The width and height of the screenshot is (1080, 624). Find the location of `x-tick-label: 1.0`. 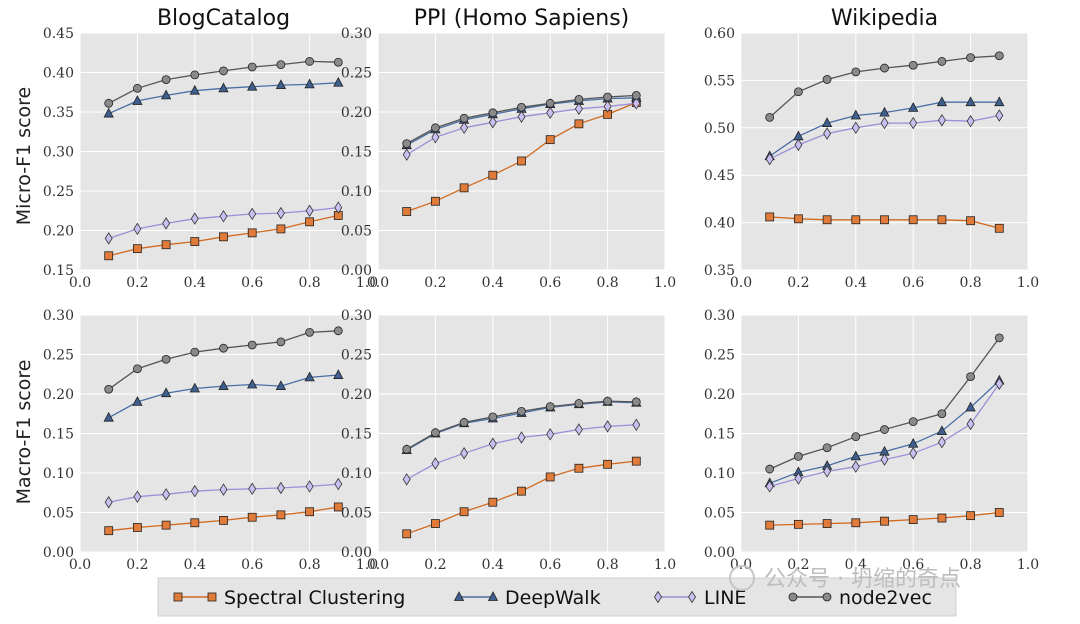

x-tick-label: 1.0 is located at coordinates (665, 283).